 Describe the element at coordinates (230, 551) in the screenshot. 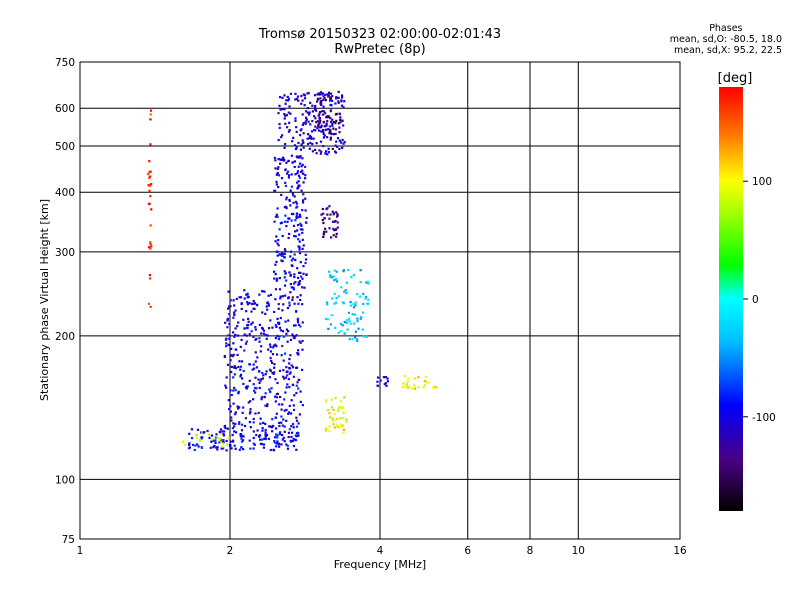

I see `x-tick-label: 2` at that location.